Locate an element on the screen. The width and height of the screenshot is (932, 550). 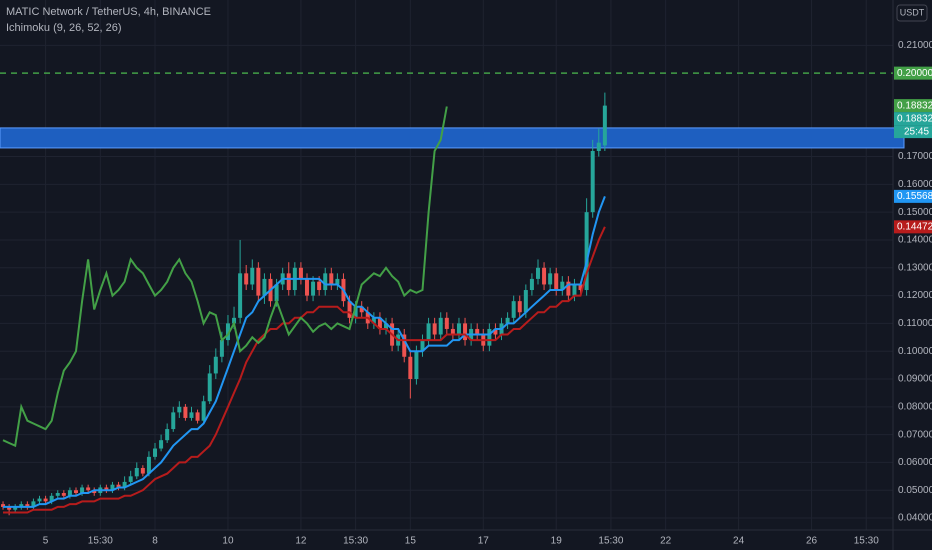
price-label: 0.14472 is located at coordinates (914, 226).